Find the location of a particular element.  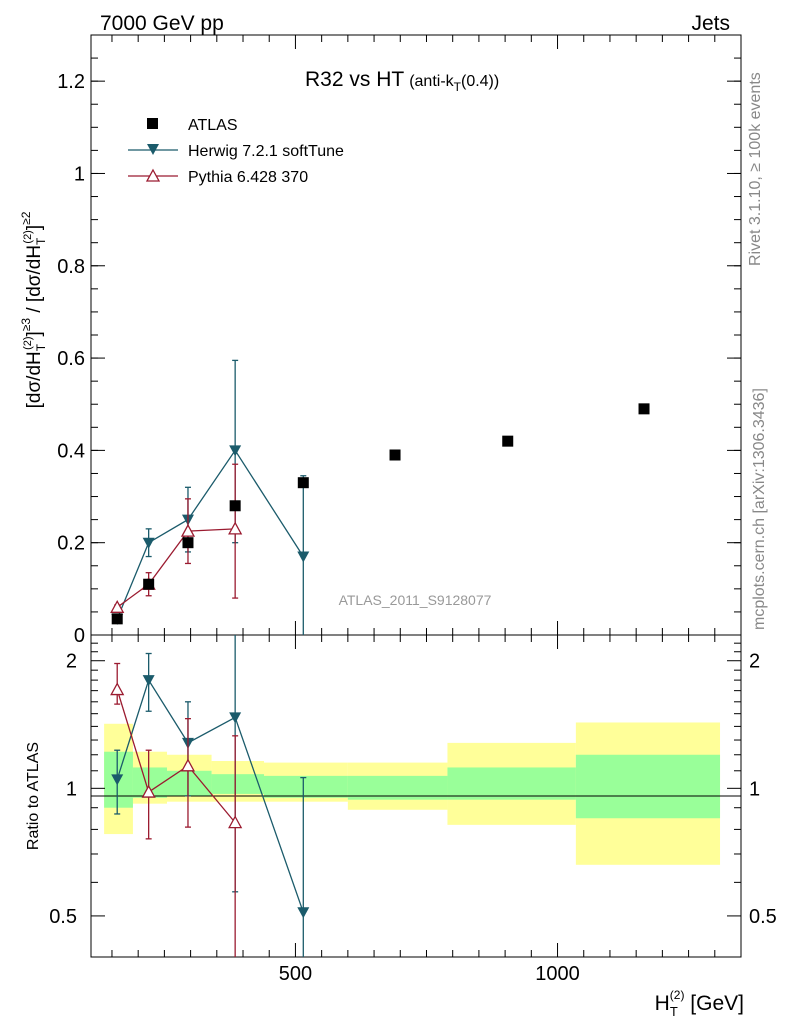

ratio-y-tick-label: 2 is located at coordinates (71, 662).